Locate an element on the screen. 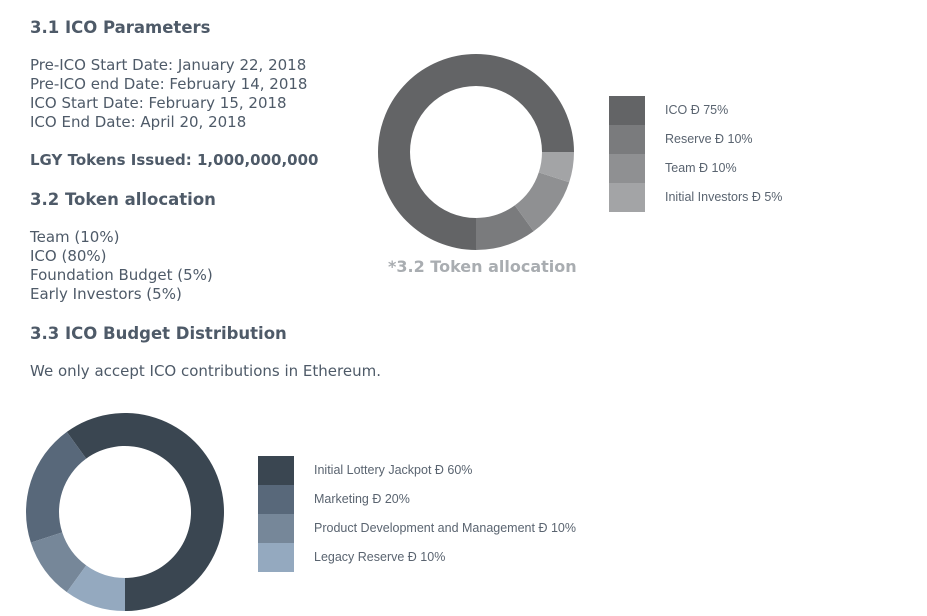 Image resolution: width=927 pixels, height=616 pixels. tokens-issued: LGY Tokens Issued: 1,000,000,000 is located at coordinates (174, 160).